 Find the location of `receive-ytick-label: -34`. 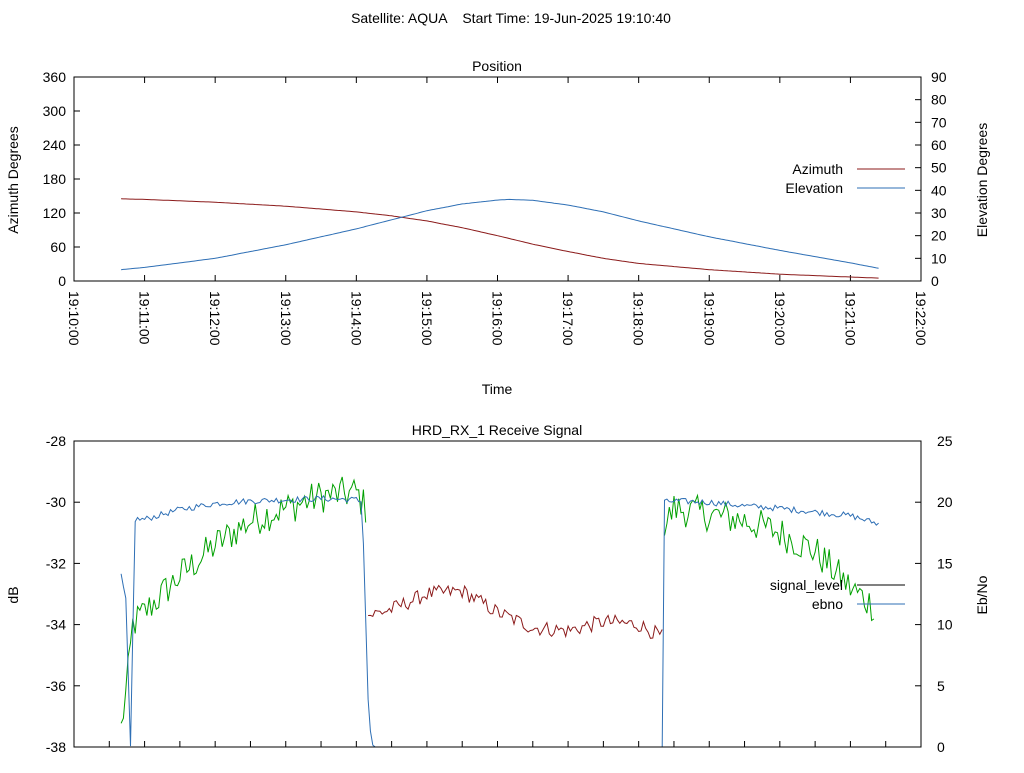

receive-ytick-label: -34 is located at coordinates (56, 625).